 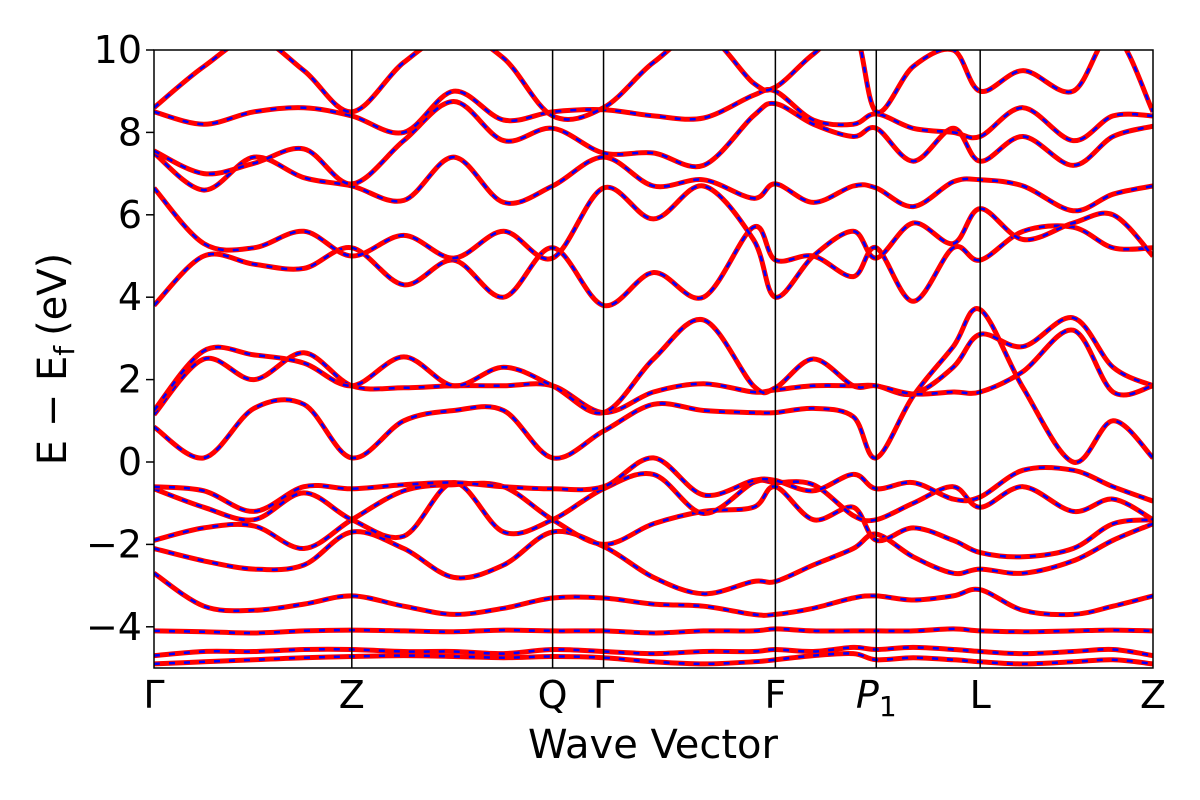 I want to click on y-tick-label-4: 2, so click(x=130, y=380).